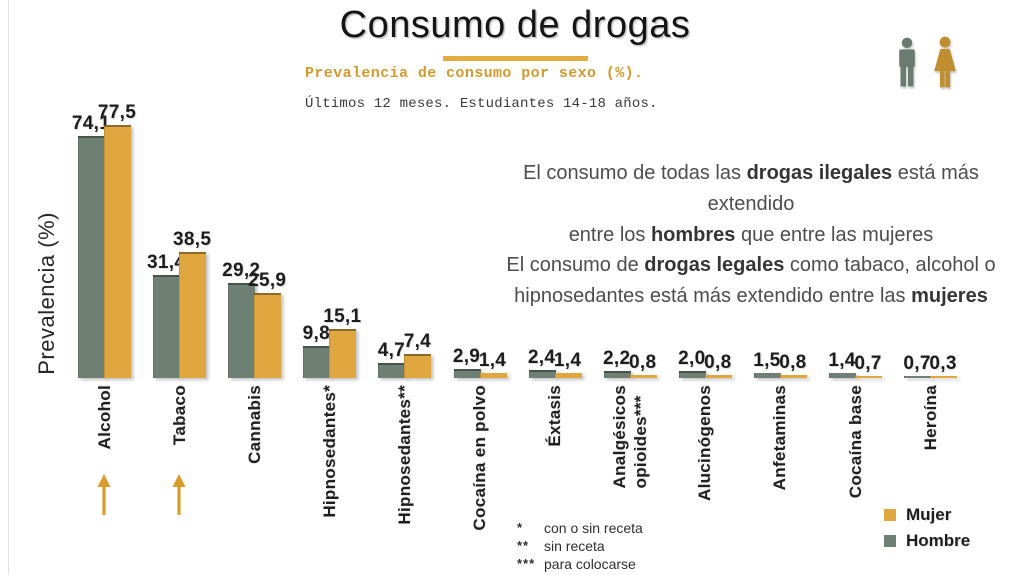  I want to click on value-label: 2,2, so click(617, 358).